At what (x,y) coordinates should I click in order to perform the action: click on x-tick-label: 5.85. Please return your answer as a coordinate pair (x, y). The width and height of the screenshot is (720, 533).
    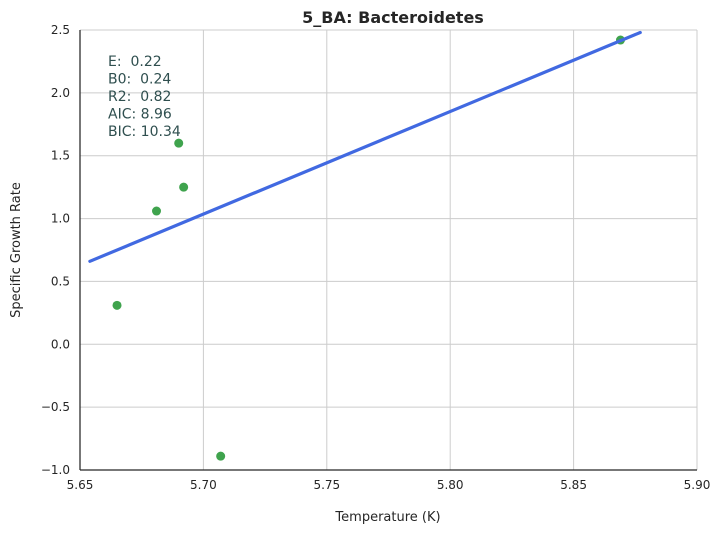
    Looking at the image, I should click on (573, 485).